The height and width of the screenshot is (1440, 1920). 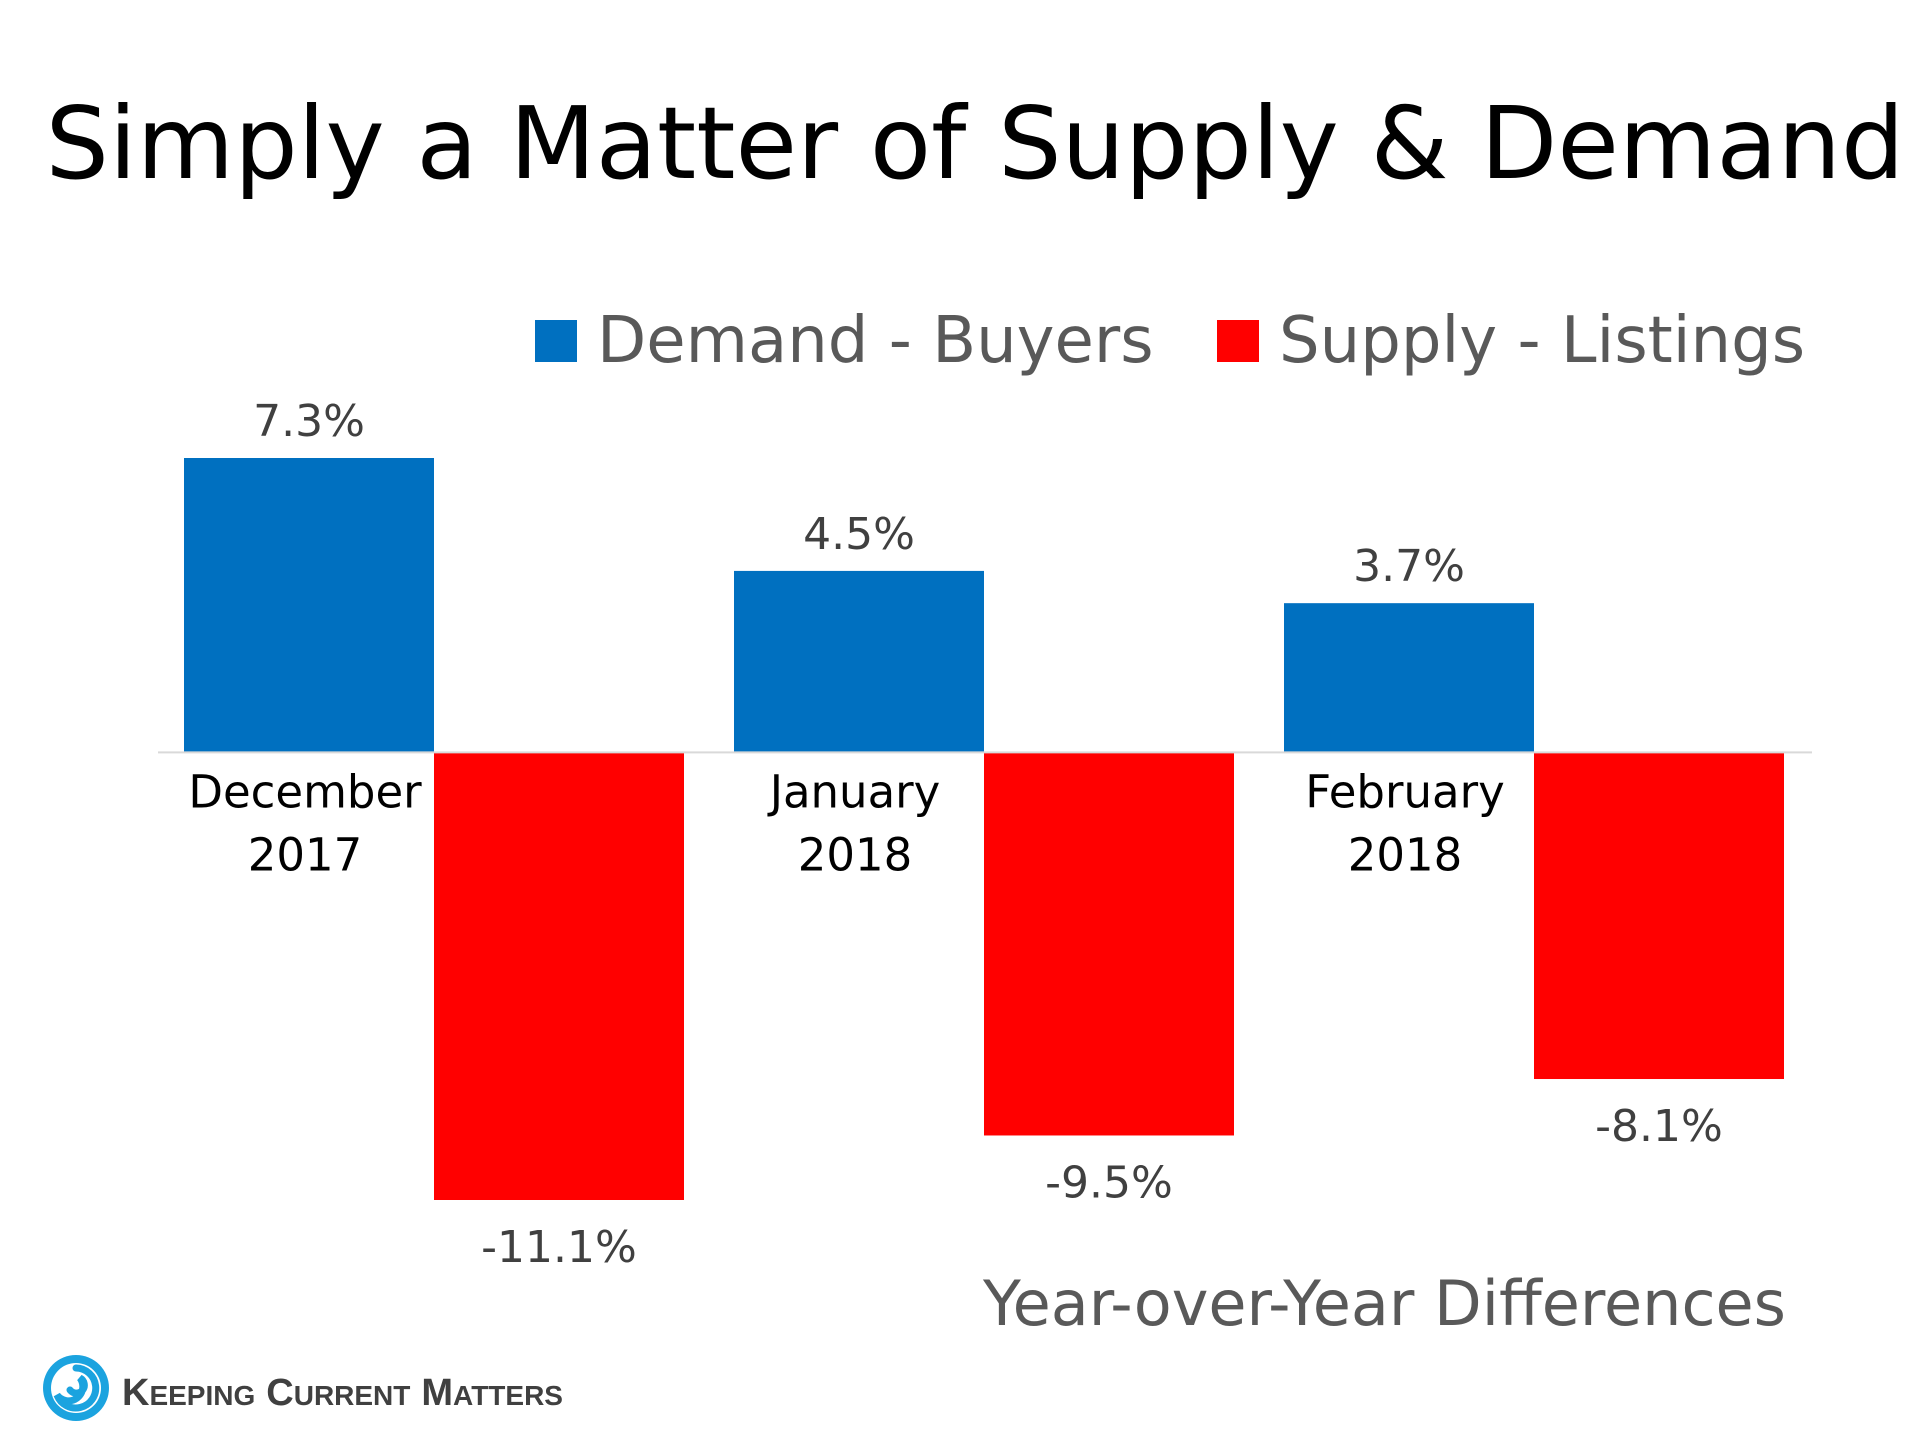 I want to click on category-labels-group: December 2017 January 2018 February 2018, so click(x=846, y=823).